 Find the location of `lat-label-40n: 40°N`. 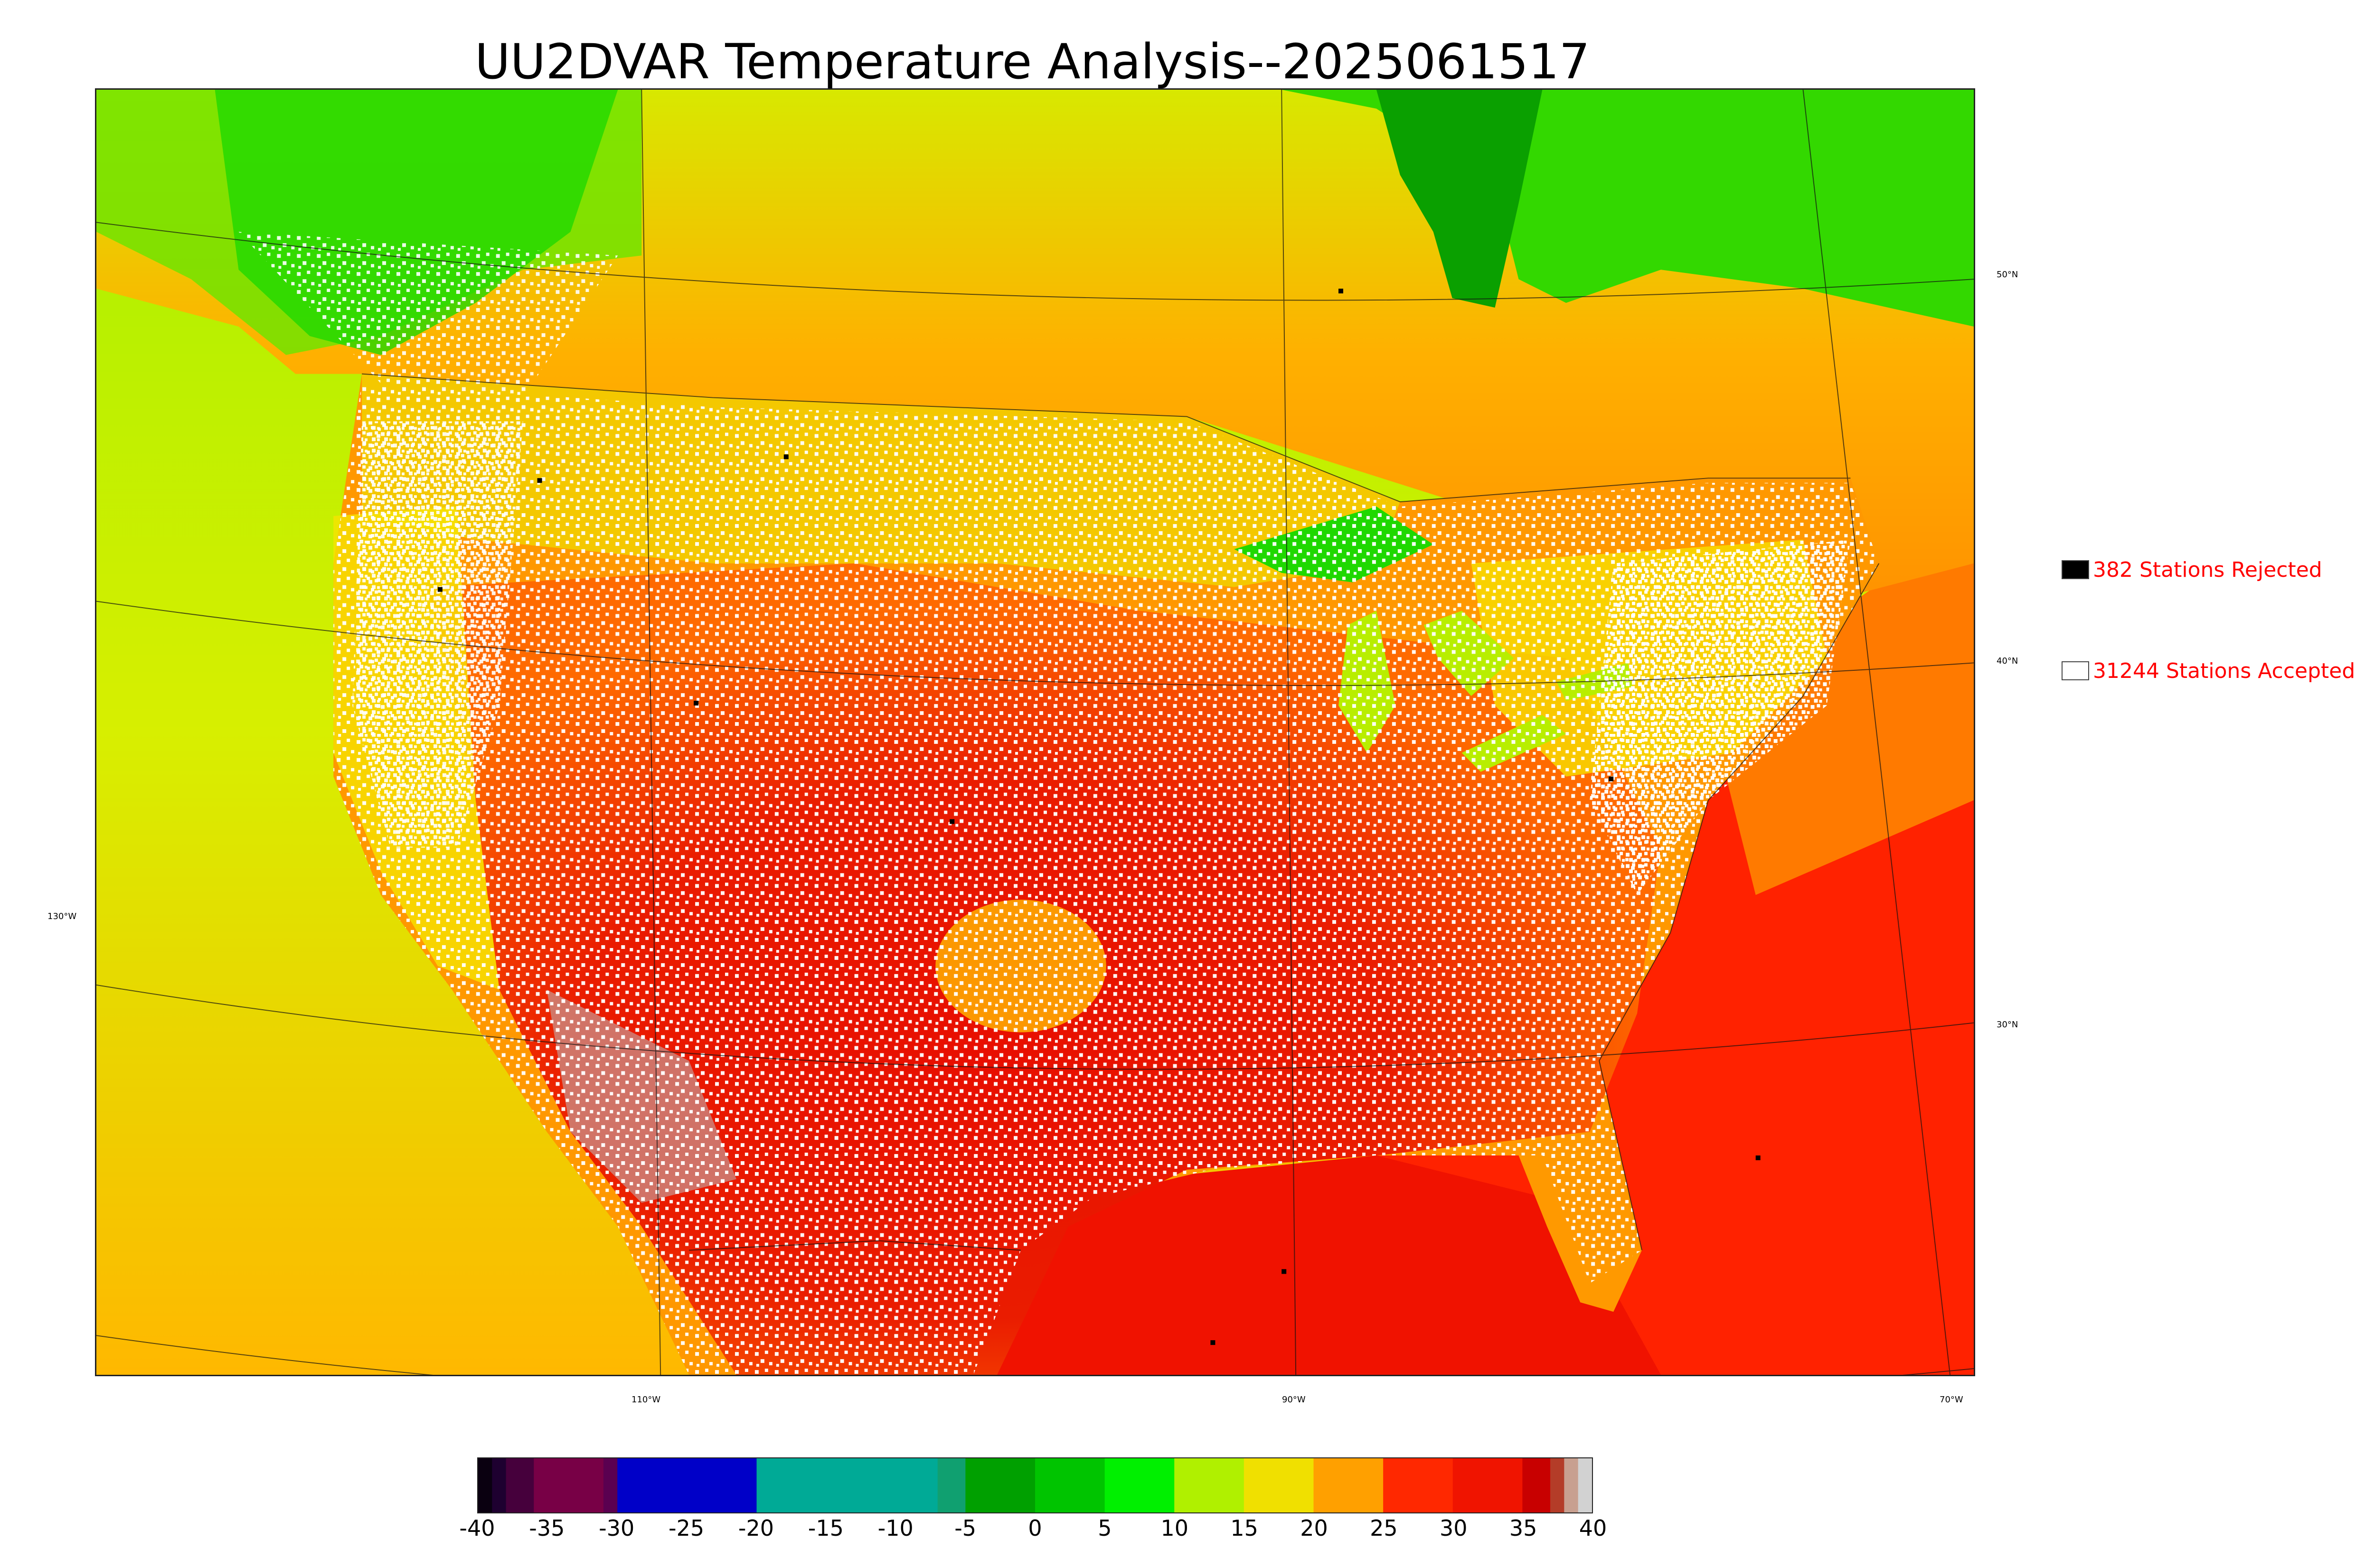

lat-label-40n: 40°N is located at coordinates (2007, 661).